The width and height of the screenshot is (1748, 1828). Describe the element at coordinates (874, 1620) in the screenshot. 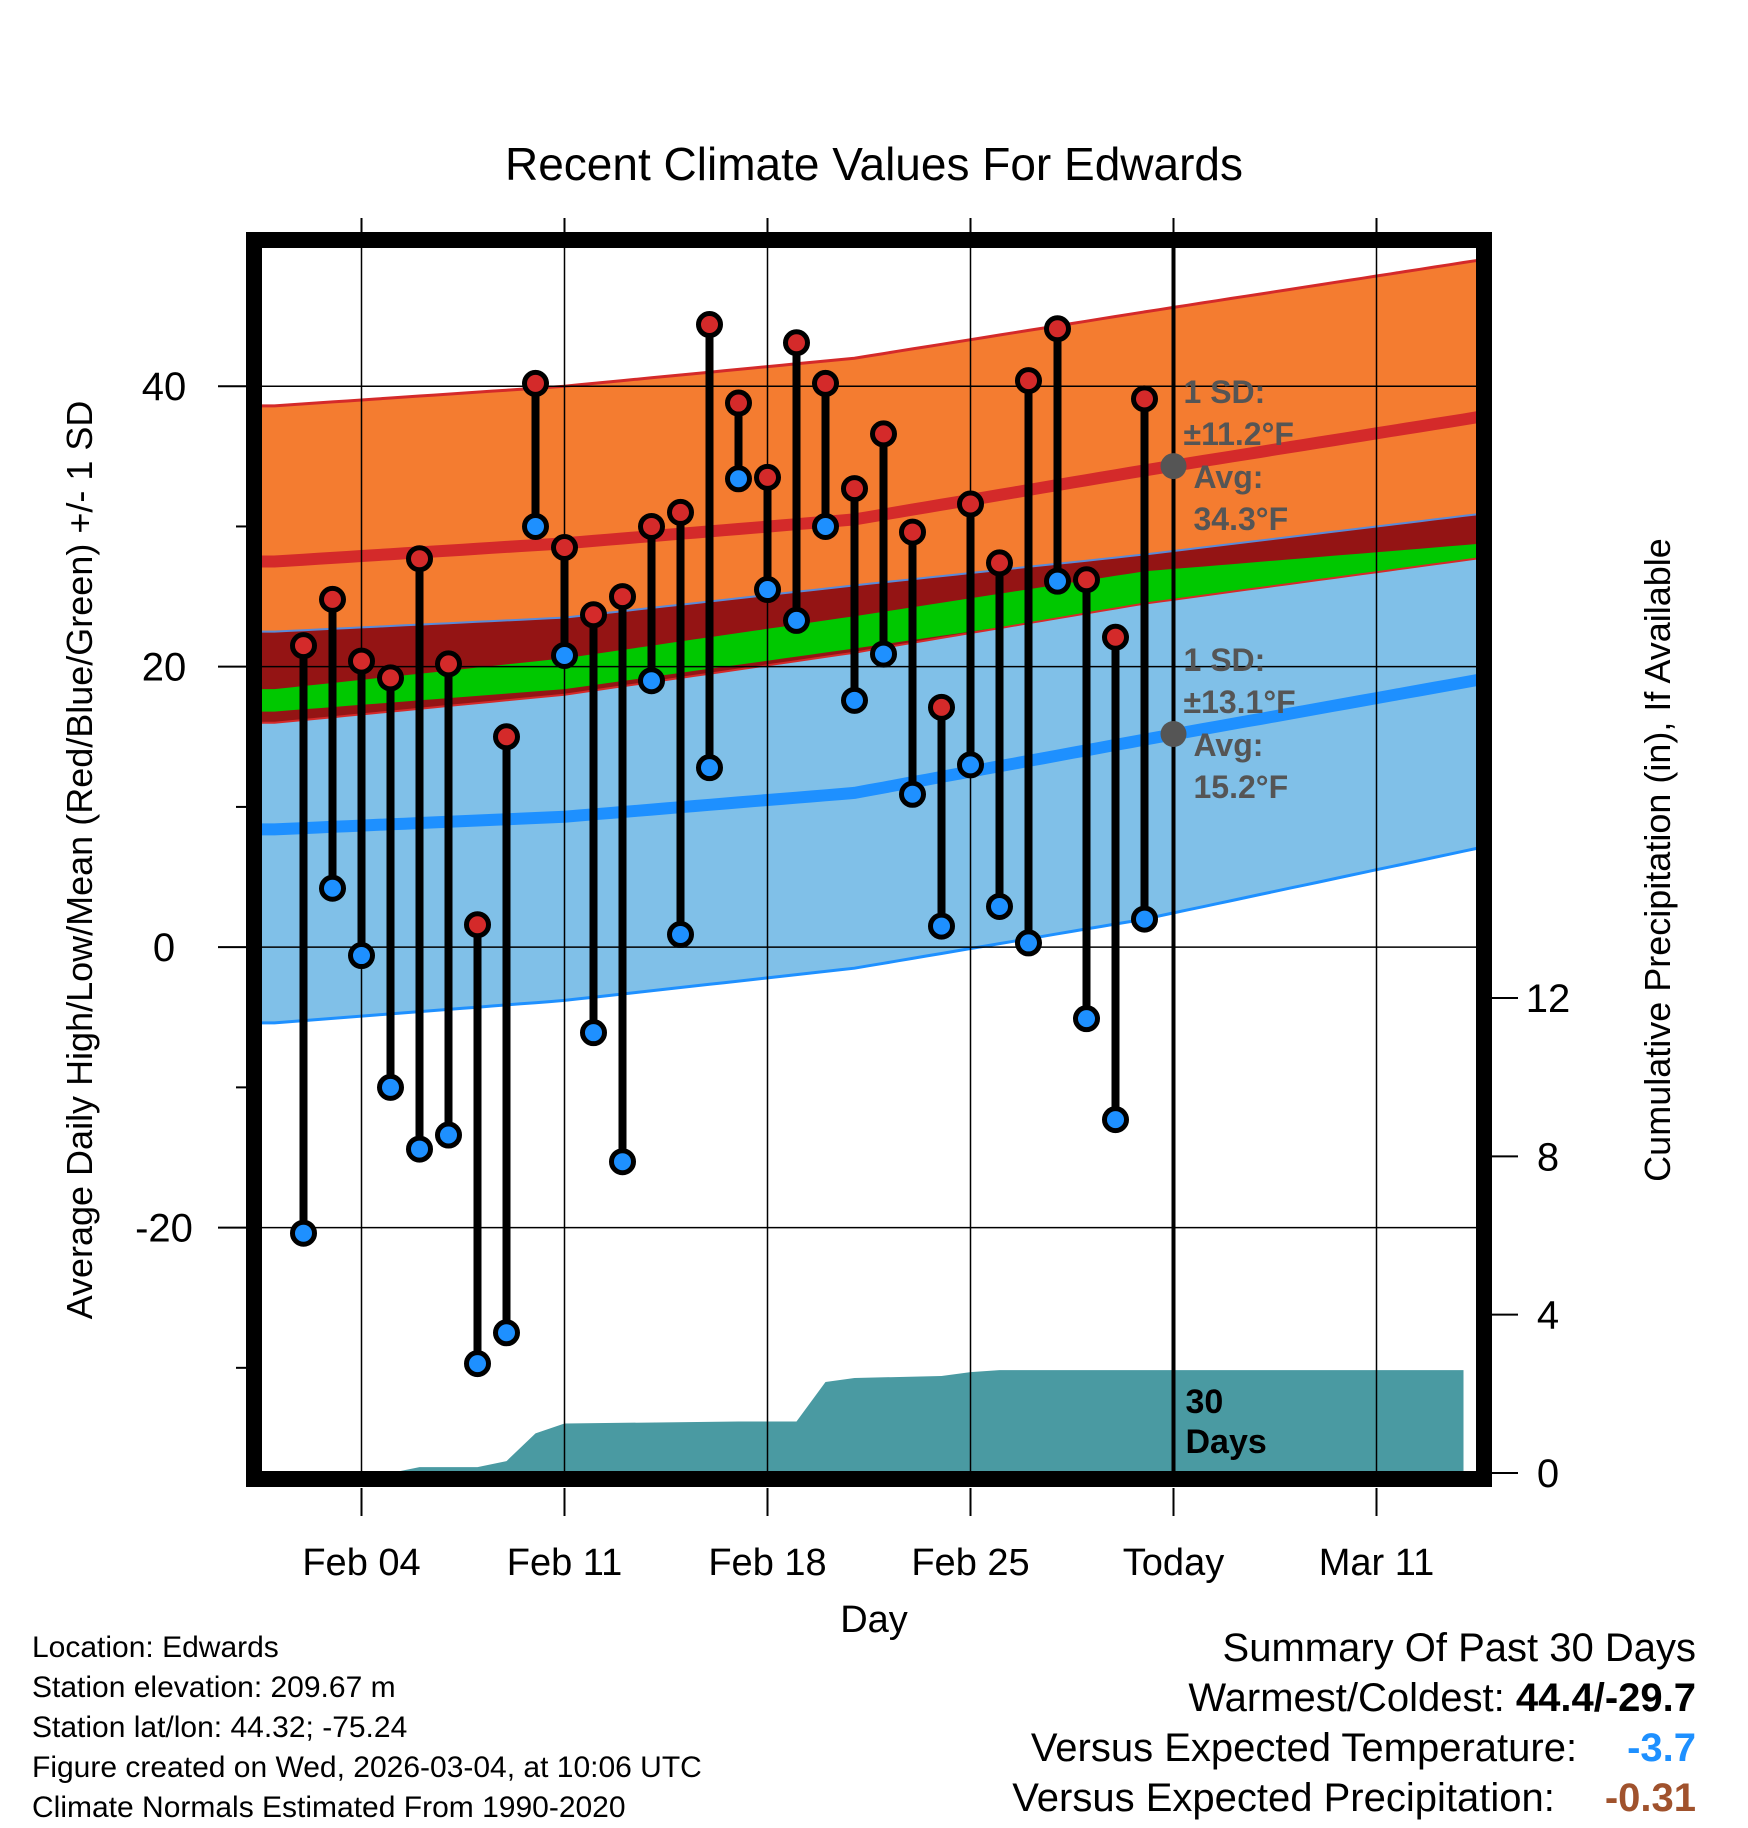

I see `x-axis-label: Day` at that location.